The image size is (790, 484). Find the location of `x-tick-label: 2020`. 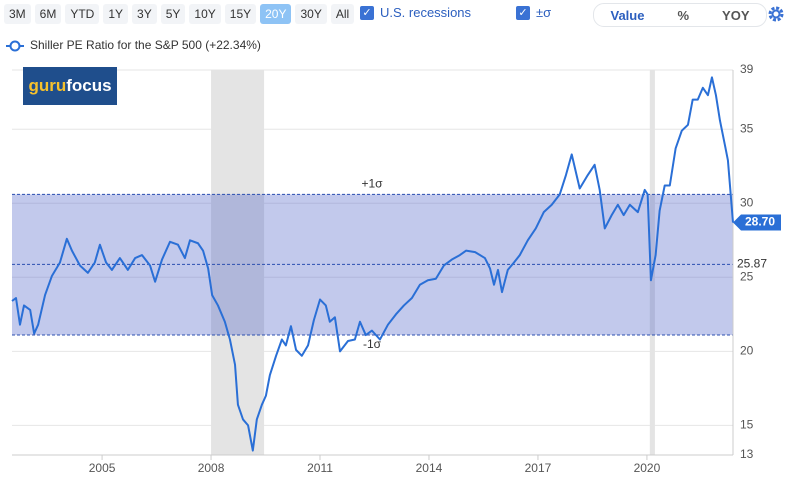

x-tick-label: 2020 is located at coordinates (647, 468).